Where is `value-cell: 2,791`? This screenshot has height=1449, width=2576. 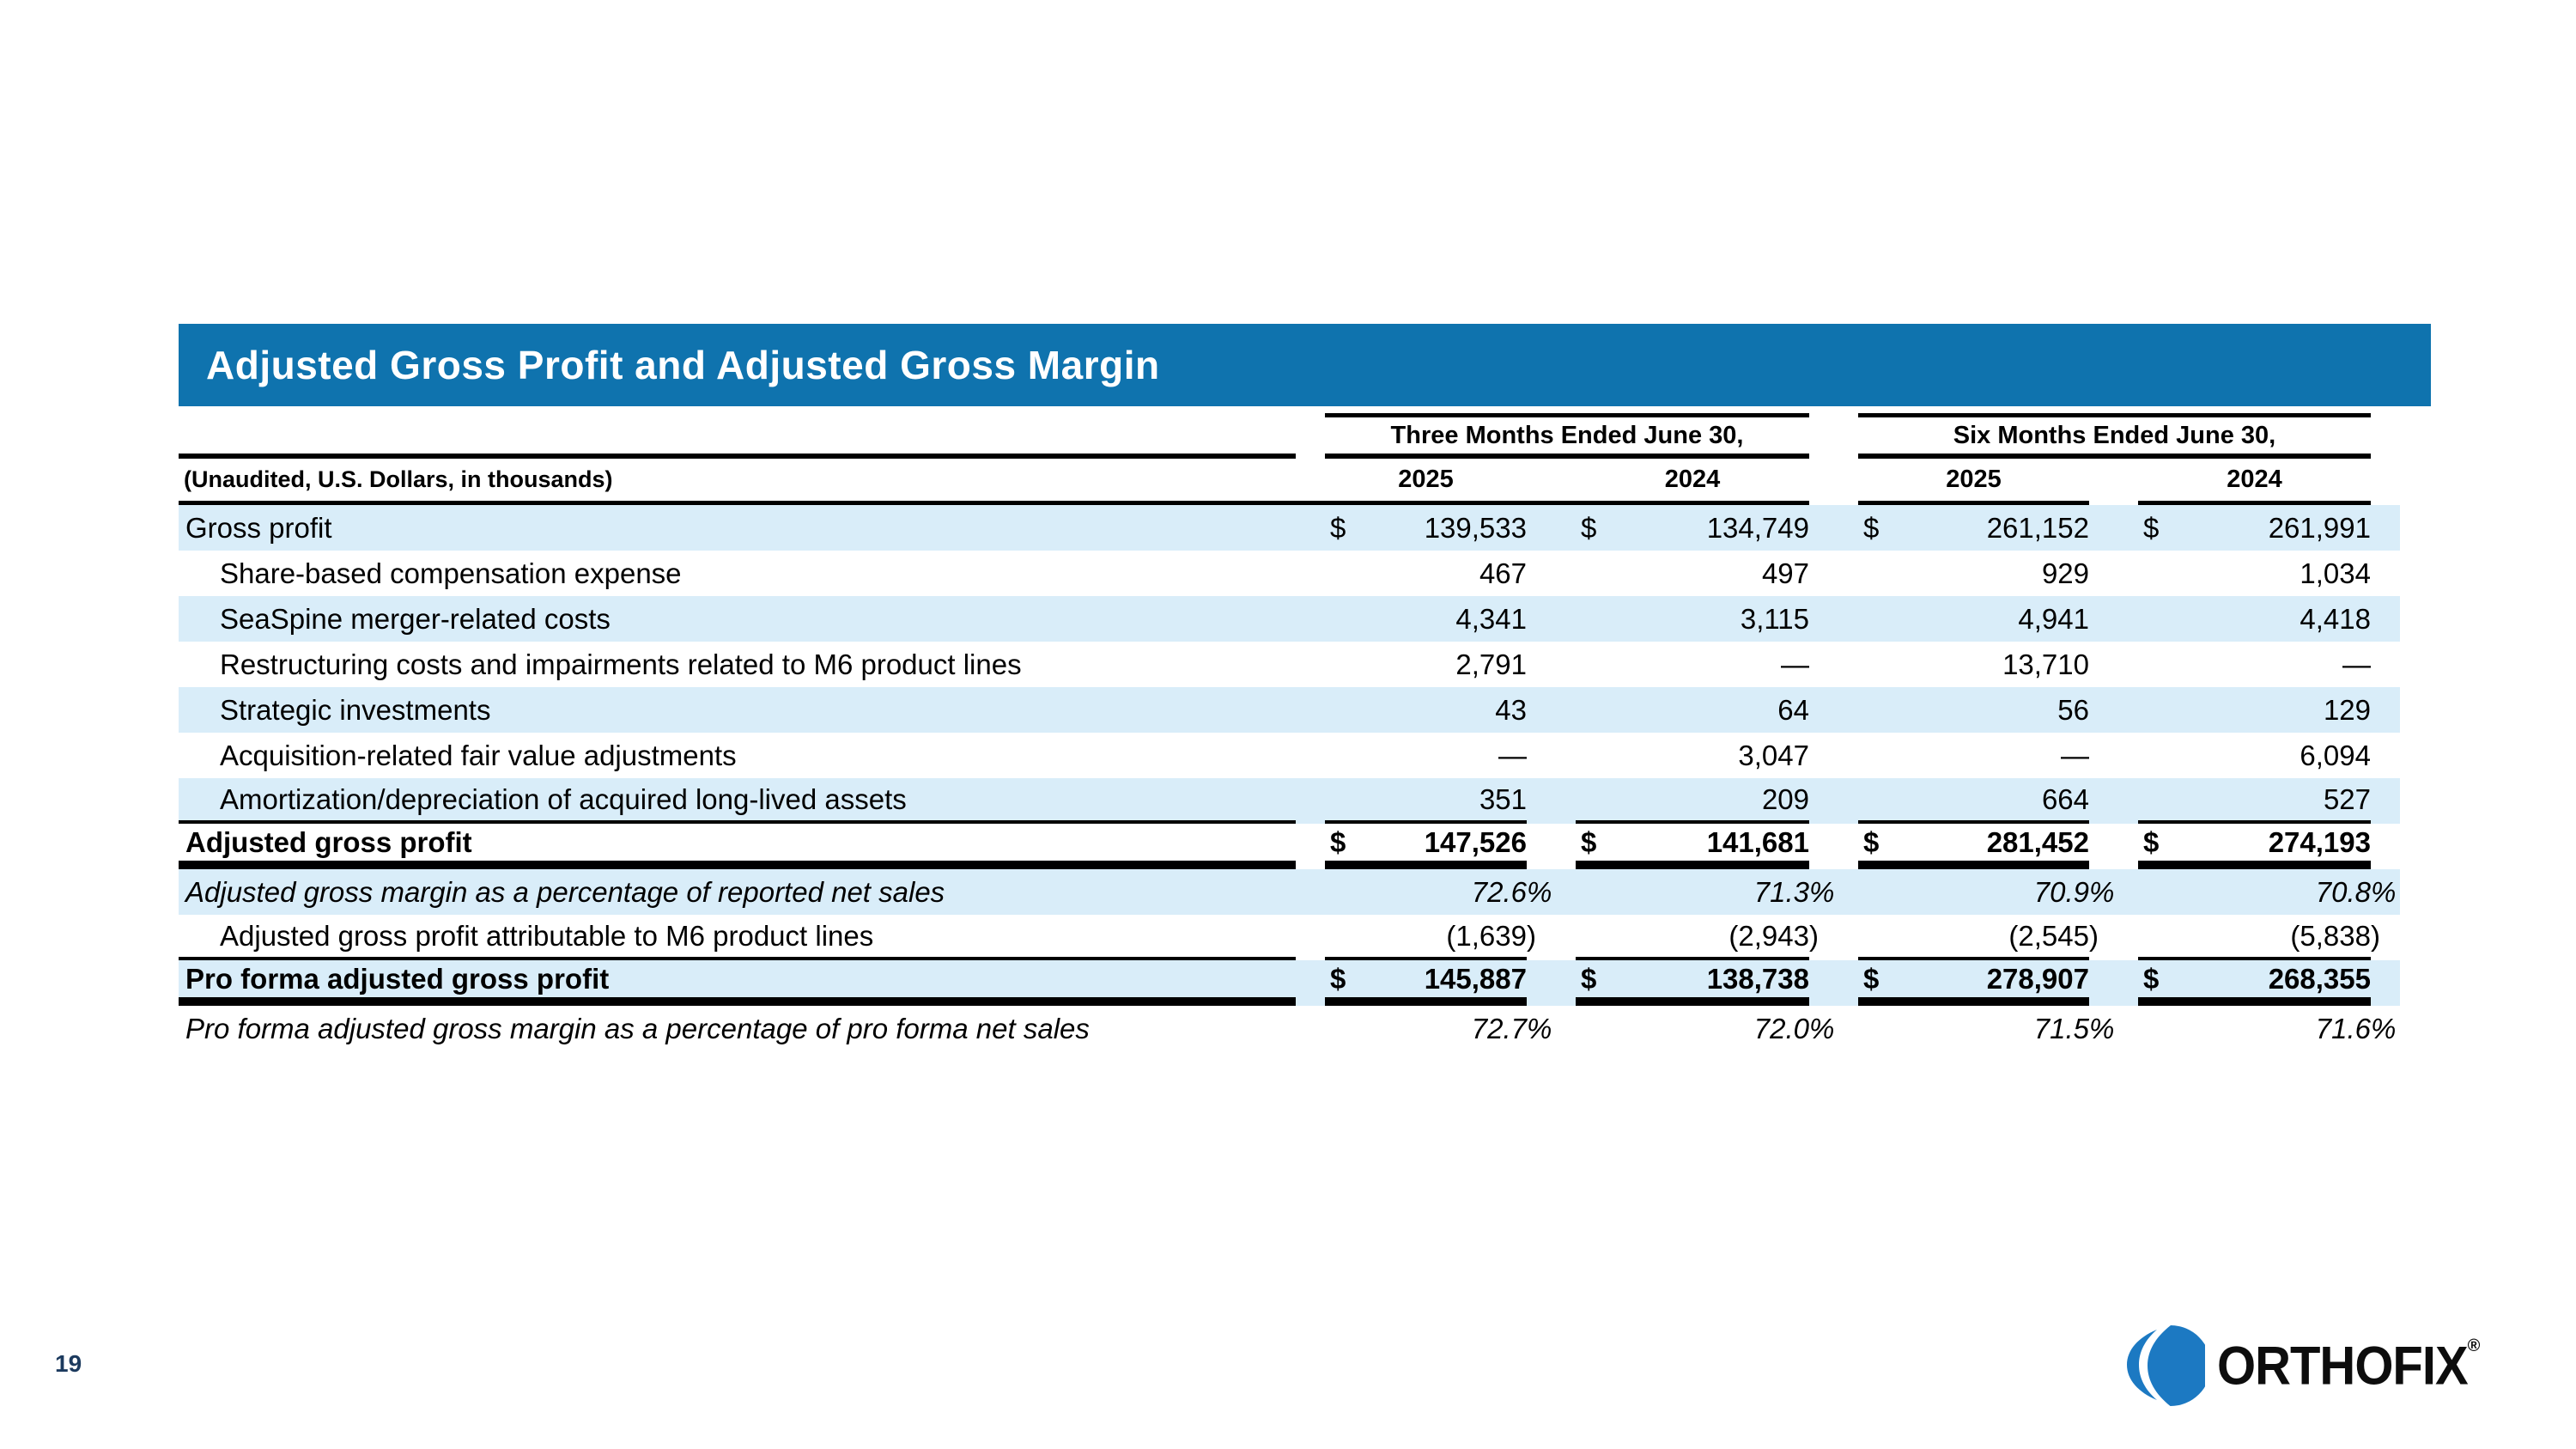
value-cell: 2,791 is located at coordinates (1426, 664).